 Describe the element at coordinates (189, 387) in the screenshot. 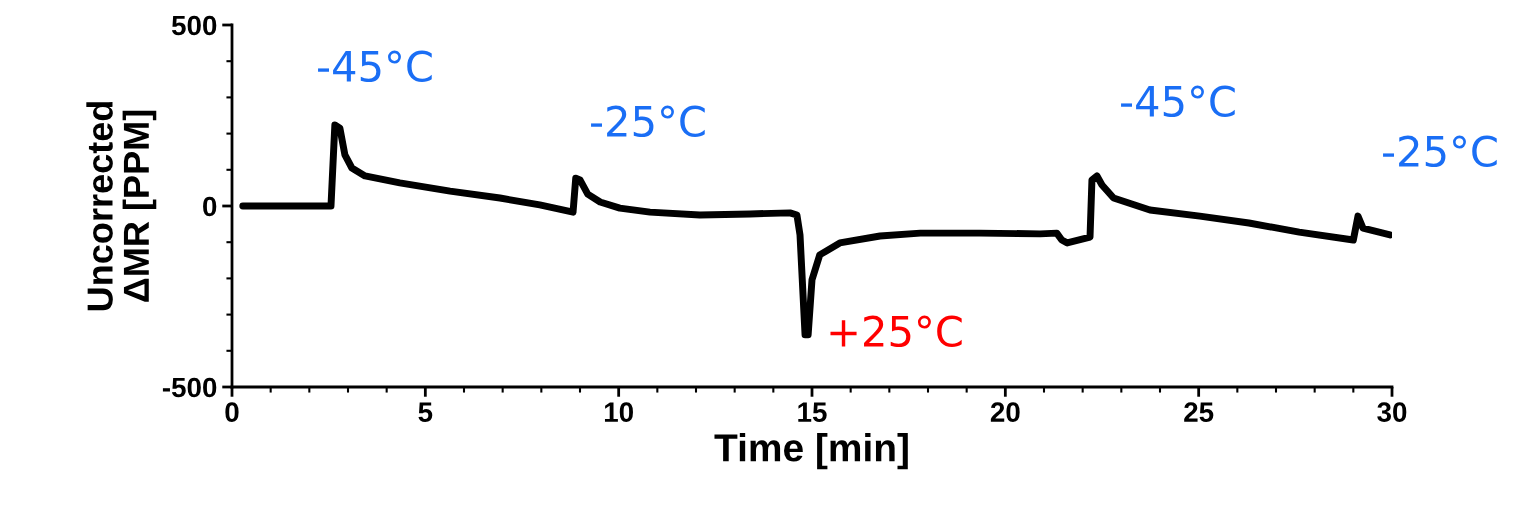

I see `y-tick-label: -500` at that location.